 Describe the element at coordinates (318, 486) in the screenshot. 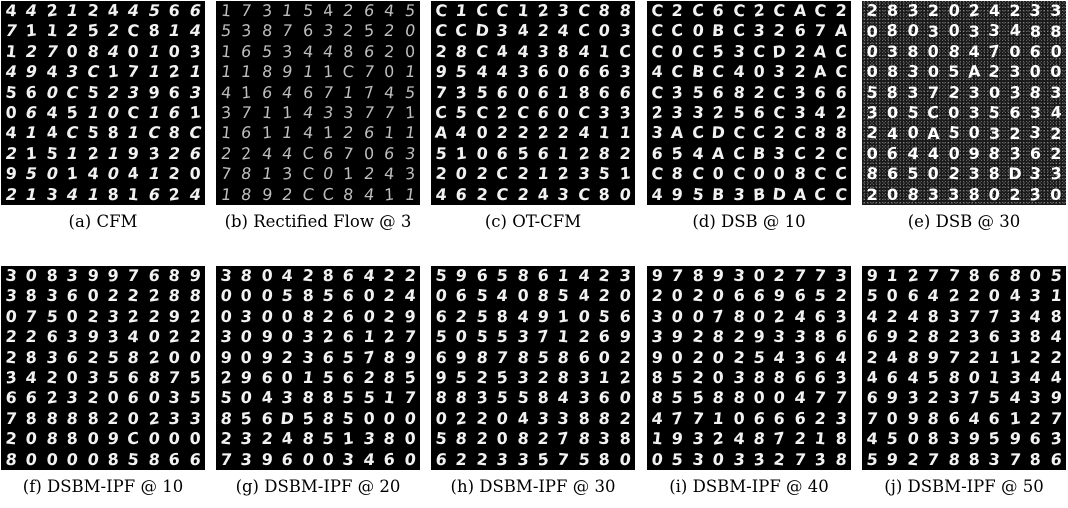

I see `panel-caption: (g) DSBM-IPF @ 20` at that location.